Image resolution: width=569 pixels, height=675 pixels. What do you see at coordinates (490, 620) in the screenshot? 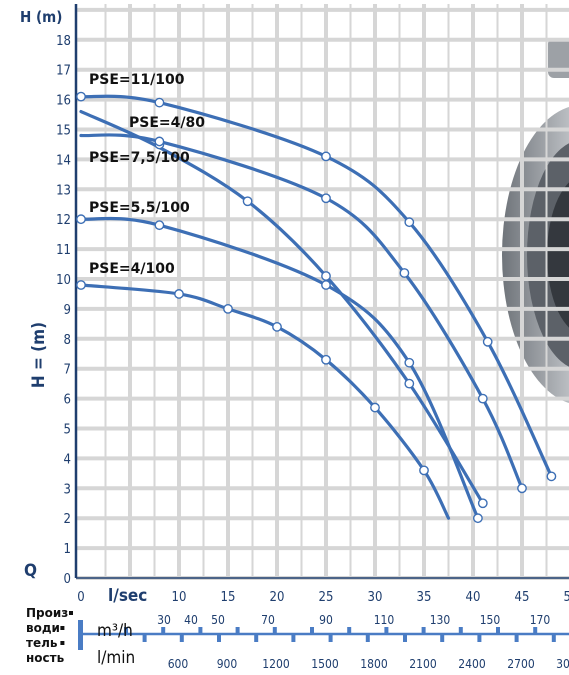
I see `m3h-tick: 150` at bounding box center [490, 620].